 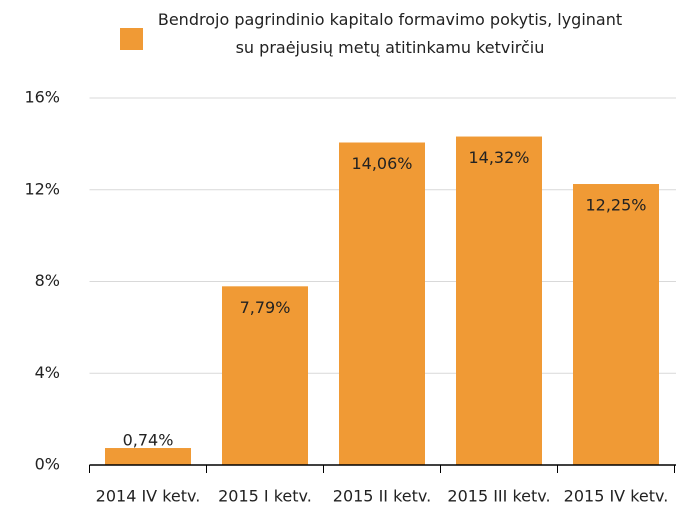 I want to click on y-tick-label: 8%, so click(x=47, y=280).